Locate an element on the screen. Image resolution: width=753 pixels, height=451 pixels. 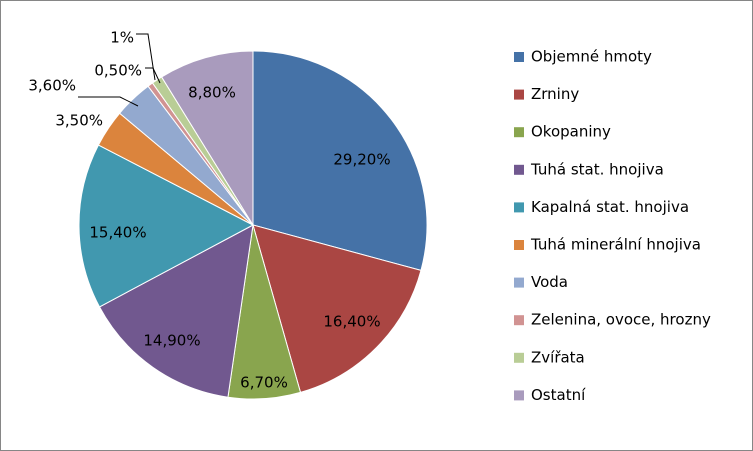
legend-label: Objemné hmoty is located at coordinates (591, 57).